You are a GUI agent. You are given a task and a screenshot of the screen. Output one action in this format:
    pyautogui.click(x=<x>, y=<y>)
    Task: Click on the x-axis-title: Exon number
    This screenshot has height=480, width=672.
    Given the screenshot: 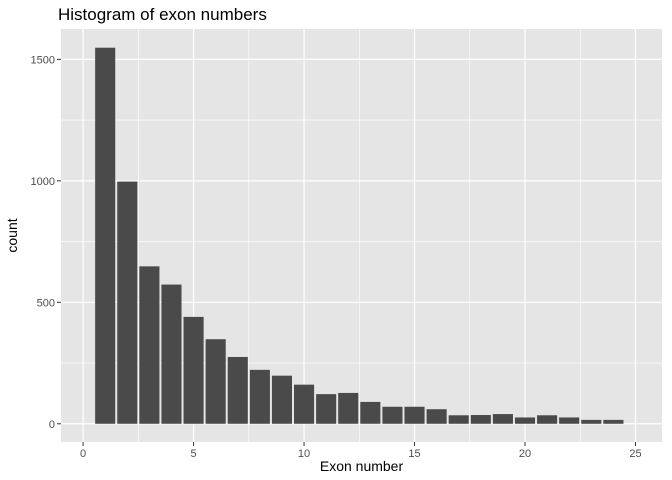 What is the action you would take?
    pyautogui.click(x=362, y=466)
    